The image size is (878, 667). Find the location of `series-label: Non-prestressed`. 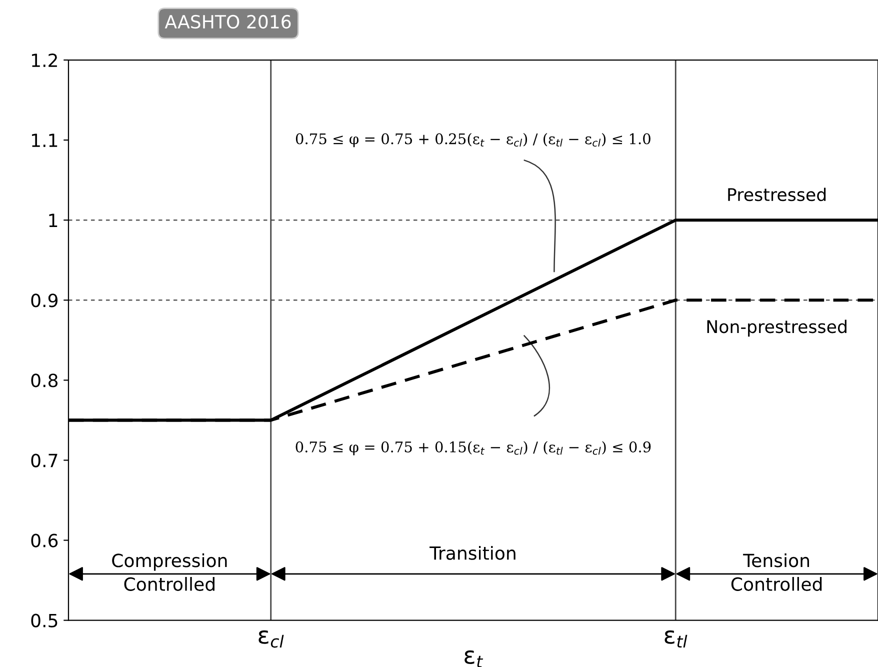

series-label: Non-prestressed is located at coordinates (776, 328).